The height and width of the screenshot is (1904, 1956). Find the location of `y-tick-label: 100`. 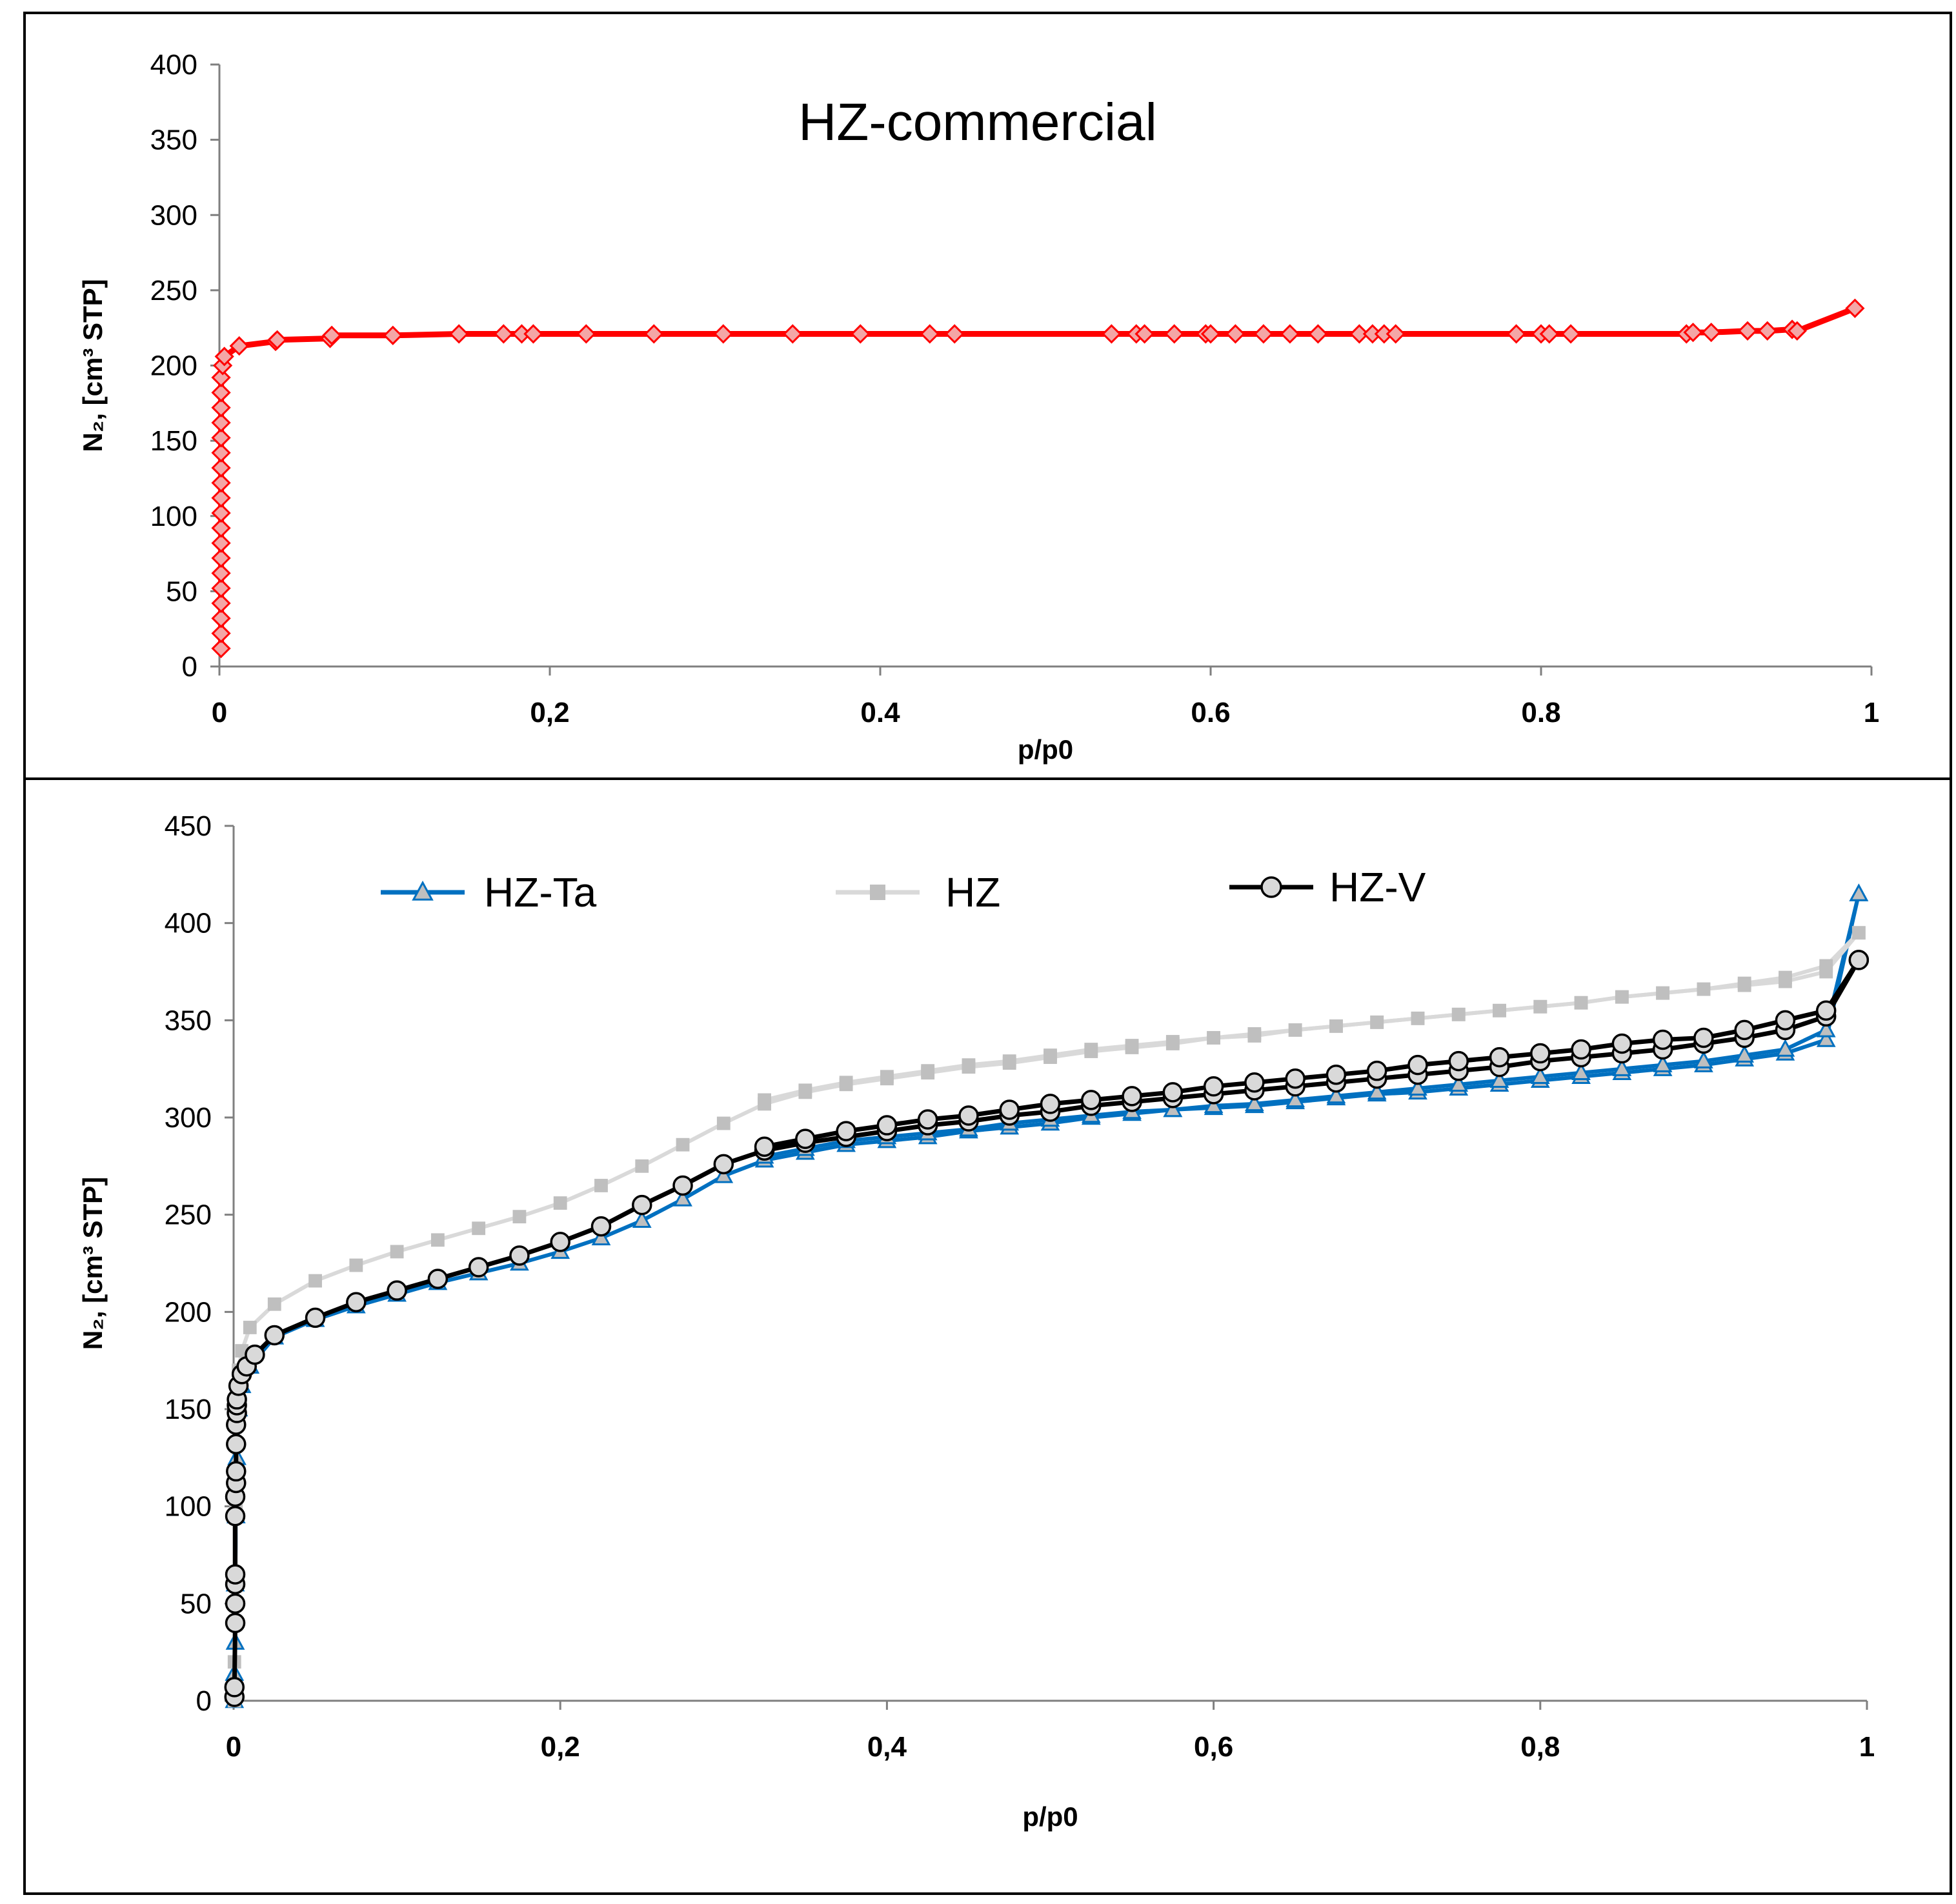

y-tick-label: 100 is located at coordinates (173, 516).